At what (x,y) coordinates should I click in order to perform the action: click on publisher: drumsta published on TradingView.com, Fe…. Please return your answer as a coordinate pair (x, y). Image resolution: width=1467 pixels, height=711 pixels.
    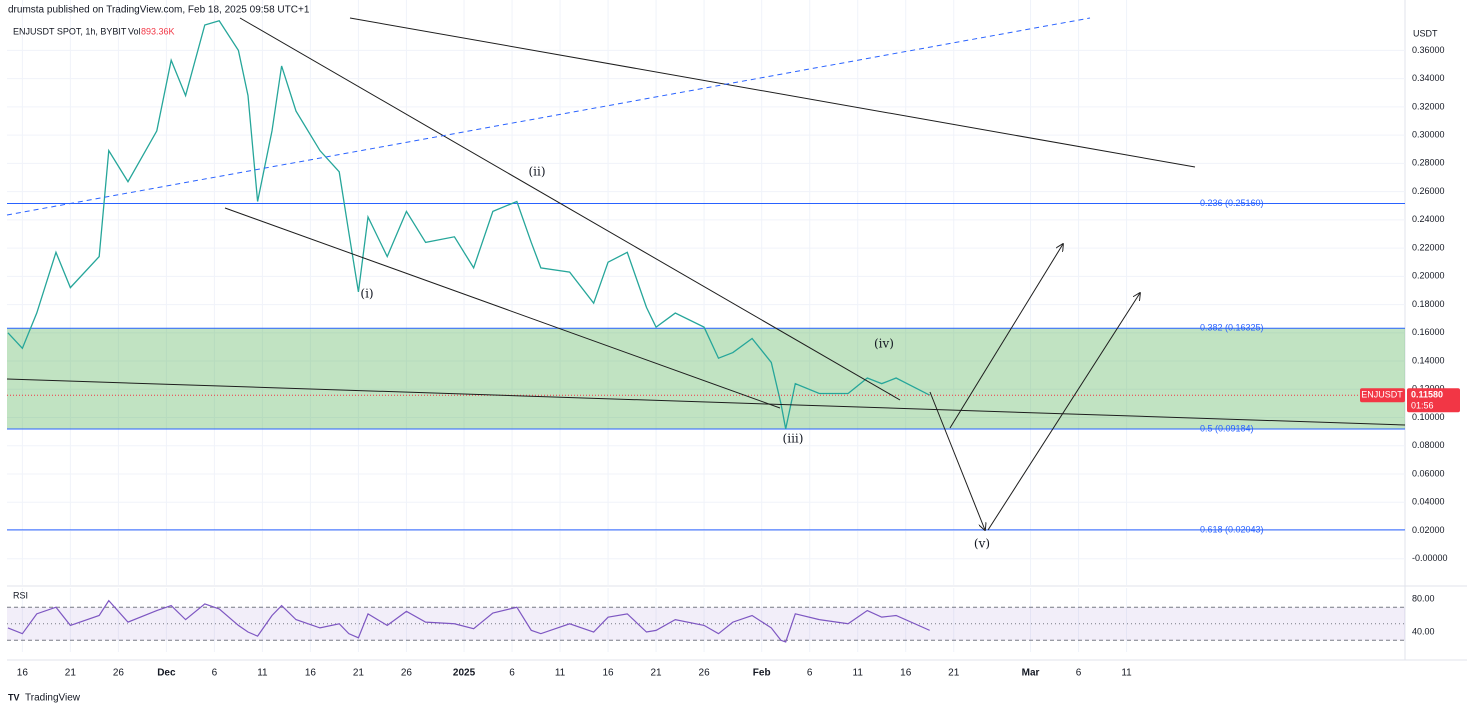
    Looking at the image, I should click on (159, 10).